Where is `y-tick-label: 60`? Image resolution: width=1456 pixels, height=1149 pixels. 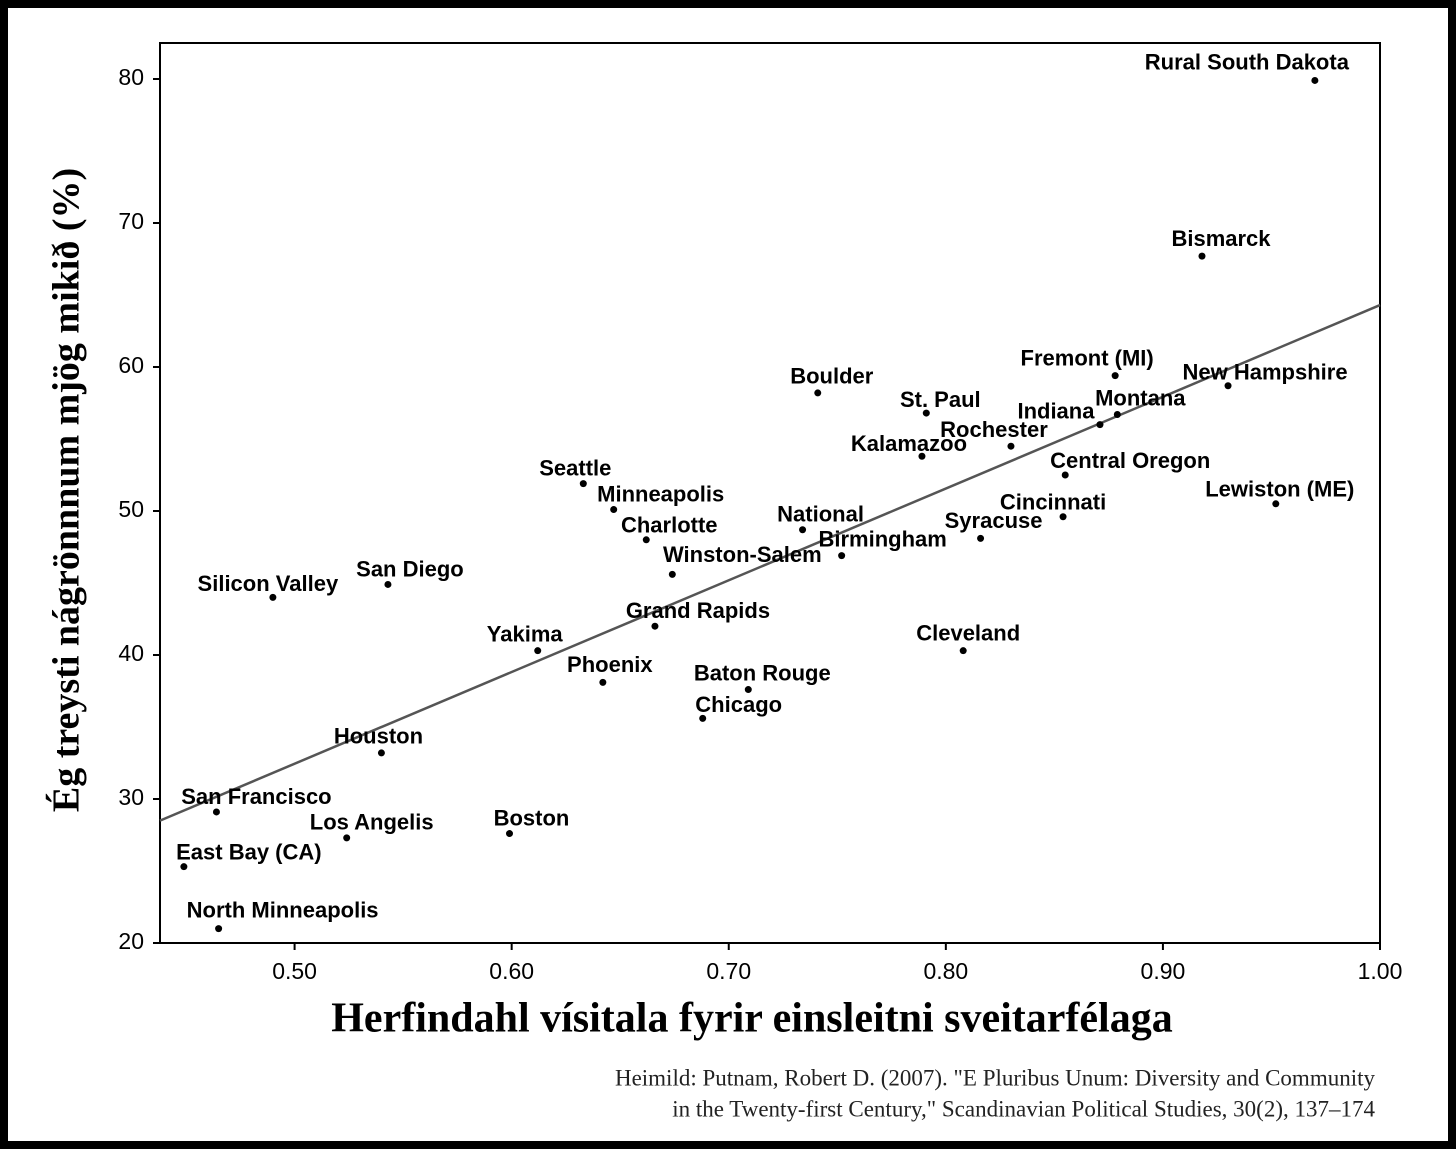 y-tick-label: 60 is located at coordinates (131, 365).